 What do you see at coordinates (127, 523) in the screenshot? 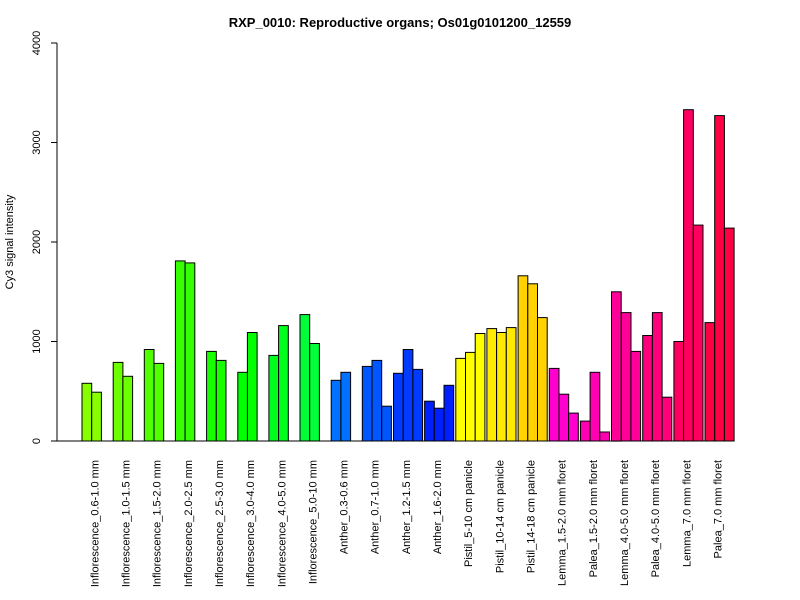
I see `x-tick-label: Inflorescence_1.0-1.5 mm` at bounding box center [127, 523].